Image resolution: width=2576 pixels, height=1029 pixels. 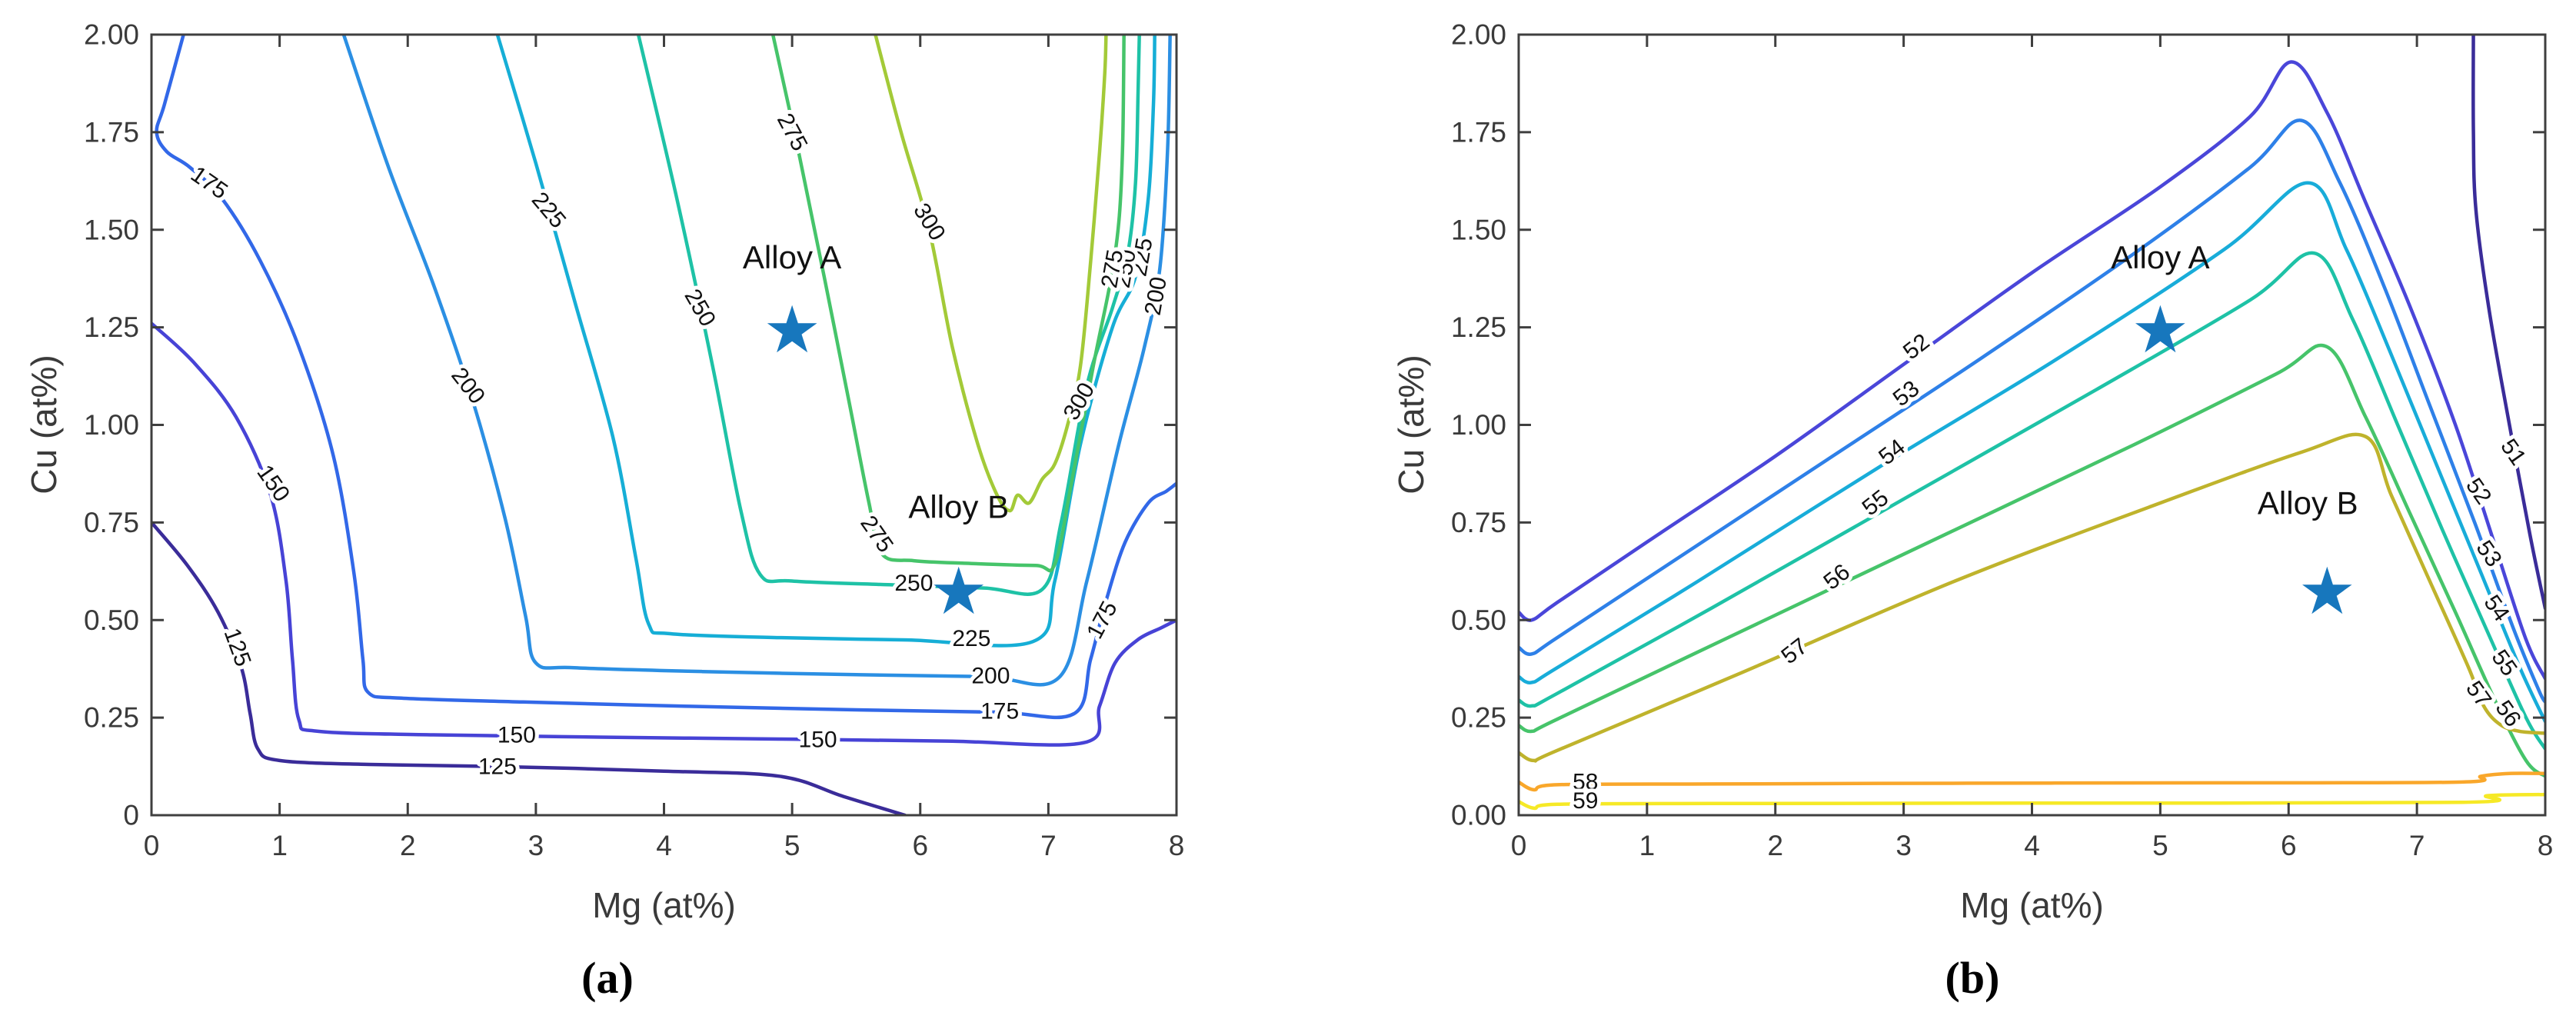 What do you see at coordinates (2417, 845) in the screenshot?
I see `panel-b-x-tick-label: 7` at bounding box center [2417, 845].